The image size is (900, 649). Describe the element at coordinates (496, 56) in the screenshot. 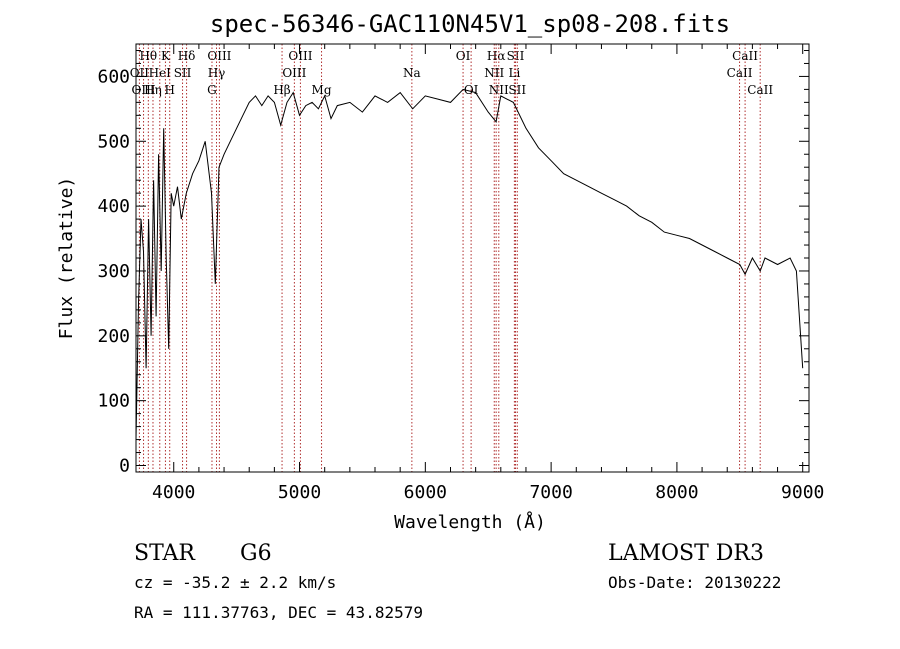

I see `spectral-line-label: Hα` at that location.